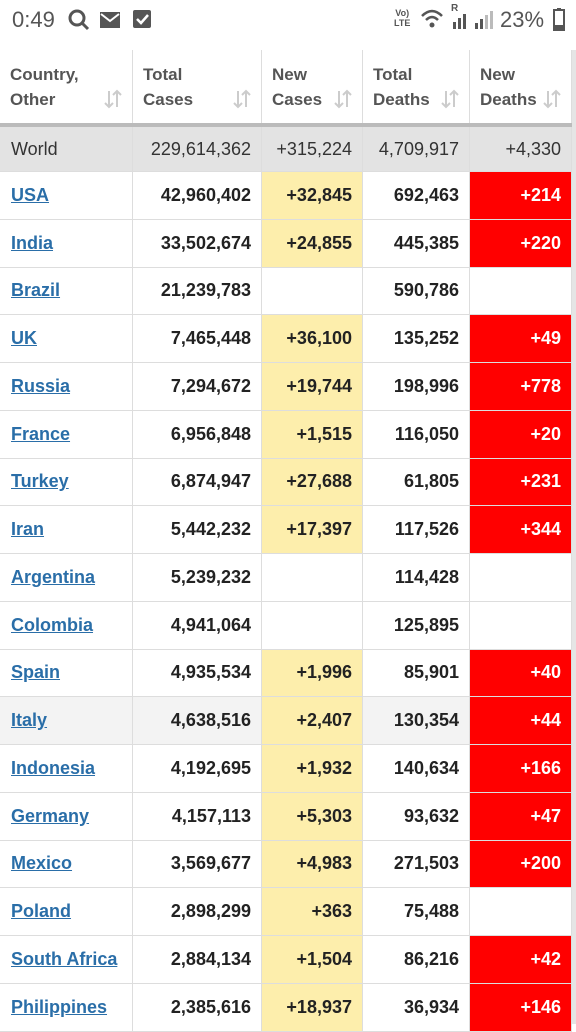 This screenshot has width=576, height=1032. Describe the element at coordinates (312, 721) in the screenshot. I see `new-cases: +2,407` at that location.